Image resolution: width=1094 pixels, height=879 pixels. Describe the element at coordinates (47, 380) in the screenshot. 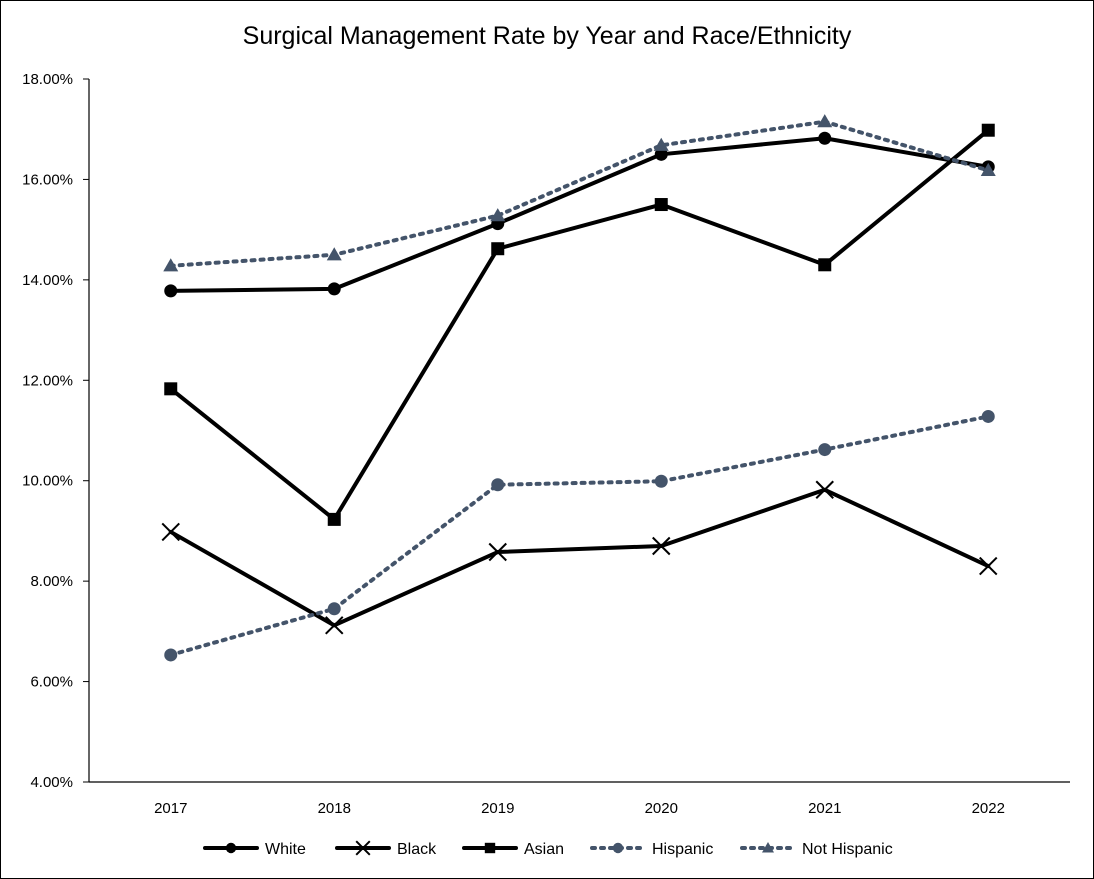

I see `y-tick-label: 12.00%` at that location.